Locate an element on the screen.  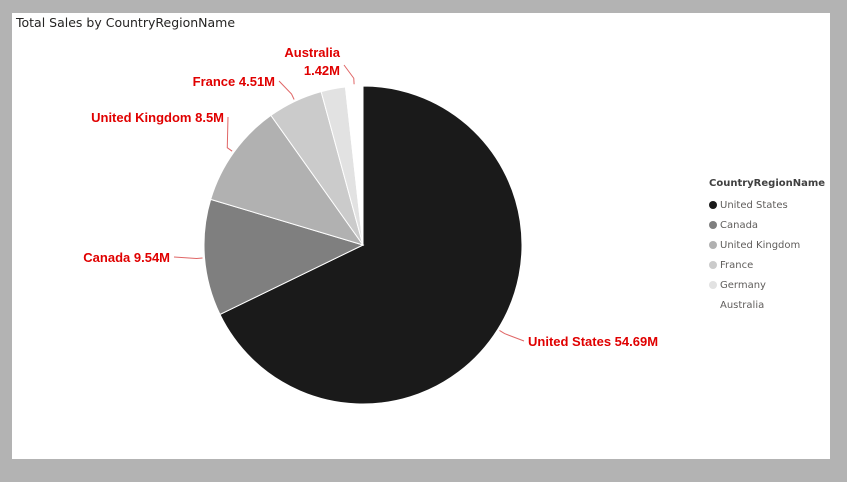
legend-label: Australia is located at coordinates (742, 305).